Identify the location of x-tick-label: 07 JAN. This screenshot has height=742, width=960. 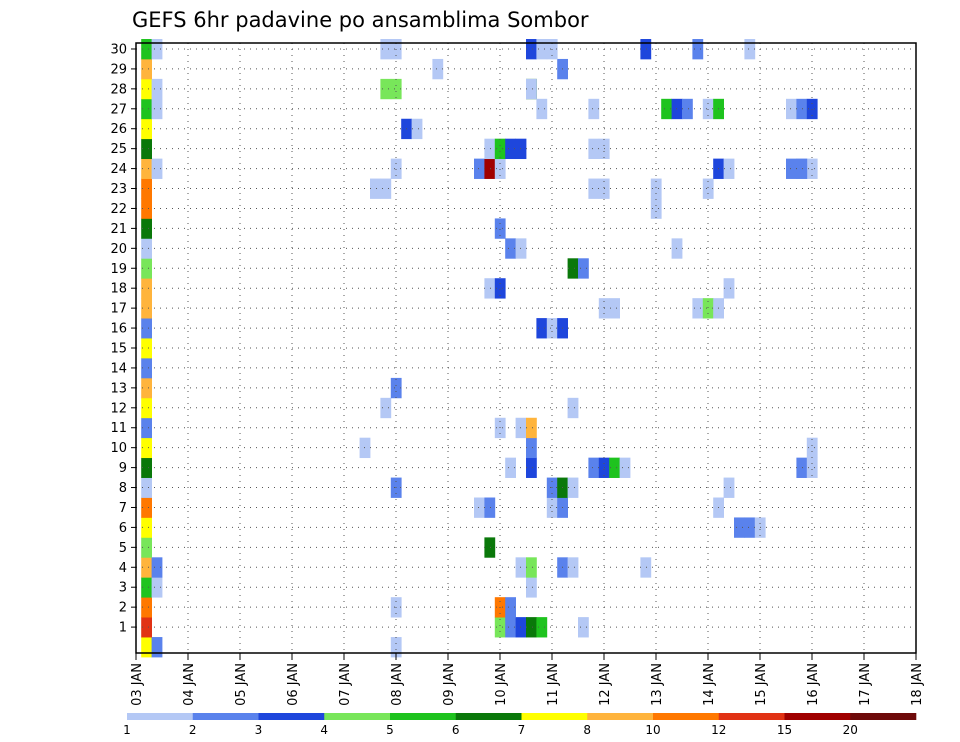
(345, 684).